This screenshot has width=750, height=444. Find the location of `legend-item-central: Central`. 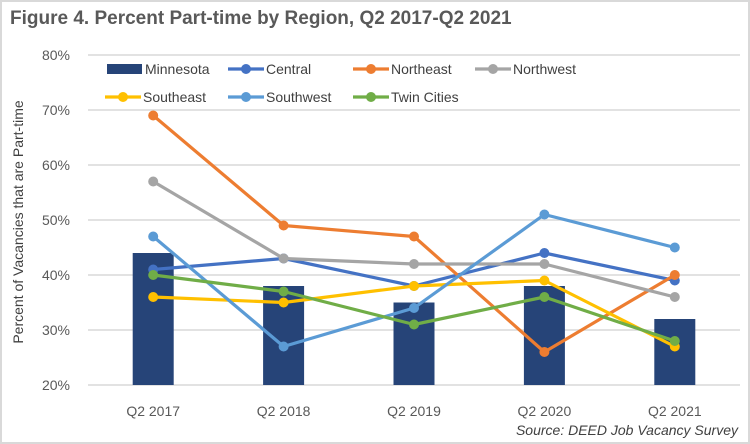

legend-item-central: Central is located at coordinates (269, 69).